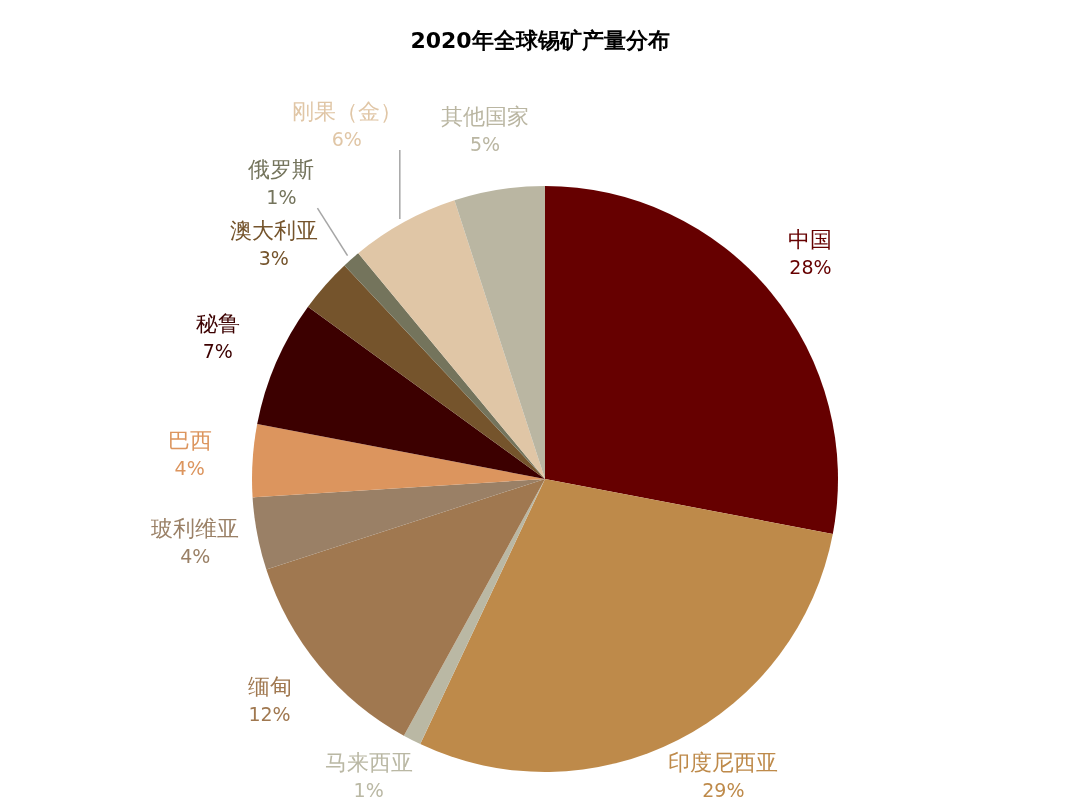 This screenshot has width=1080, height=809. I want to click on slice-label: 印度尼西亚, so click(723, 762).